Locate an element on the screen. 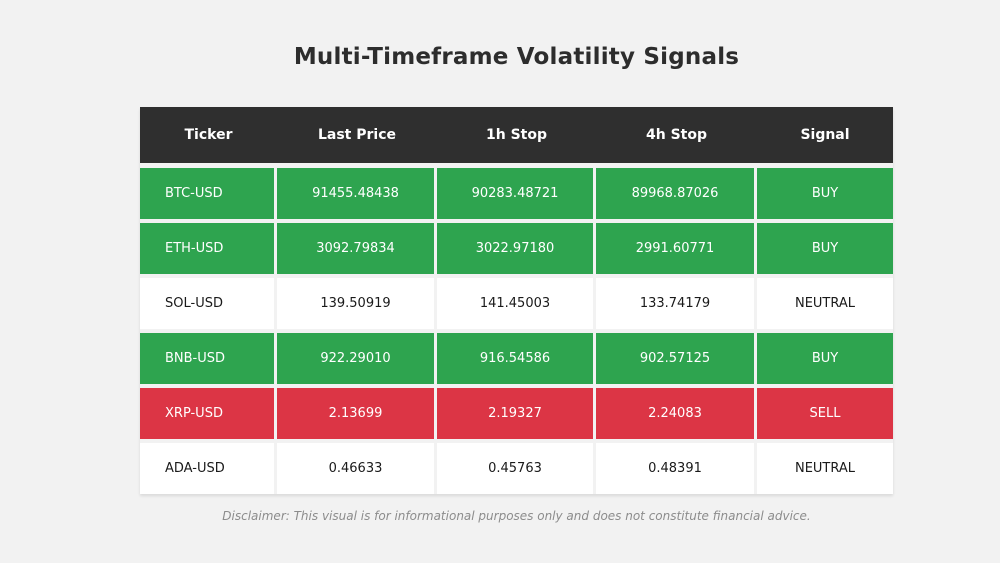 Image resolution: width=1000 pixels, height=563 pixels. column-header-ticker: Ticker is located at coordinates (208, 135).